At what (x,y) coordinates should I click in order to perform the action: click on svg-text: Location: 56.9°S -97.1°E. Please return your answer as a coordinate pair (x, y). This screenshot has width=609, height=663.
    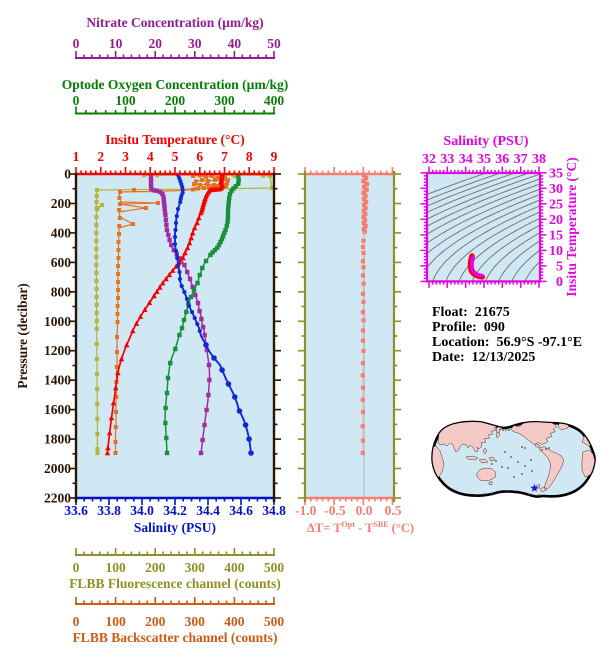
    Looking at the image, I should click on (507, 342).